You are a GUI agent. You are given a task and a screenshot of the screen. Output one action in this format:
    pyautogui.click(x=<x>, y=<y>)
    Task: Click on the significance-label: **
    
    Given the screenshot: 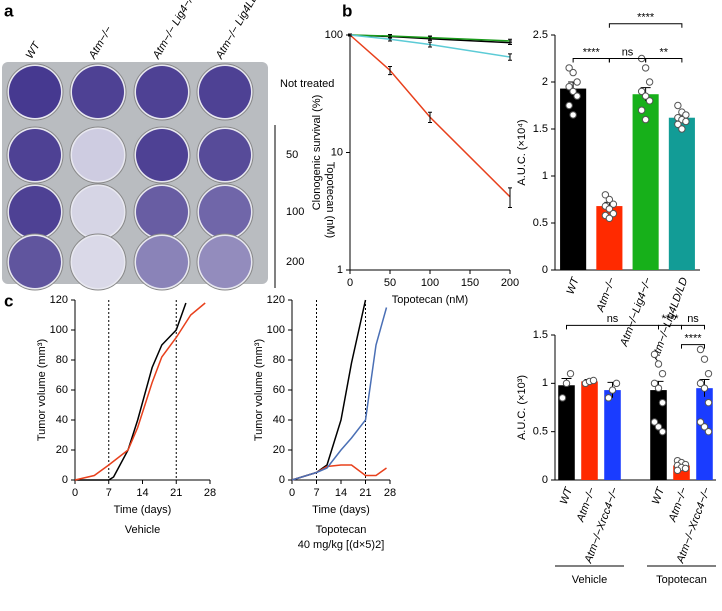 What is the action you would take?
    pyautogui.click(x=663, y=52)
    